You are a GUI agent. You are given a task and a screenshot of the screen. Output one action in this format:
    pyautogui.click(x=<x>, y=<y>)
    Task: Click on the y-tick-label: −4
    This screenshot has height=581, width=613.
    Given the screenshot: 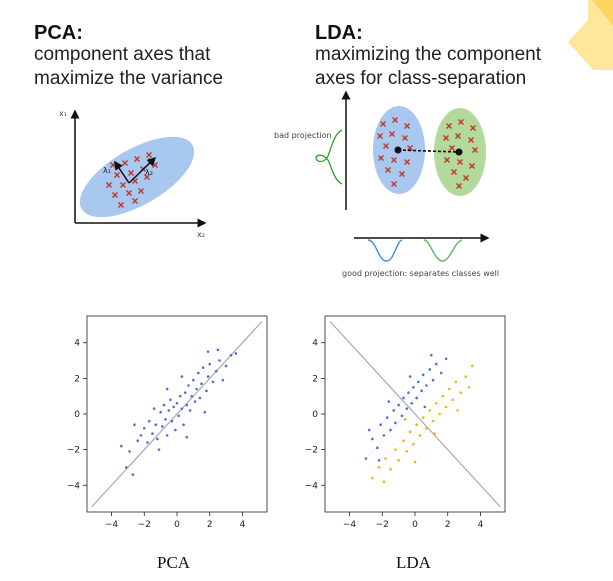 What is the action you would take?
    pyautogui.click(x=74, y=486)
    